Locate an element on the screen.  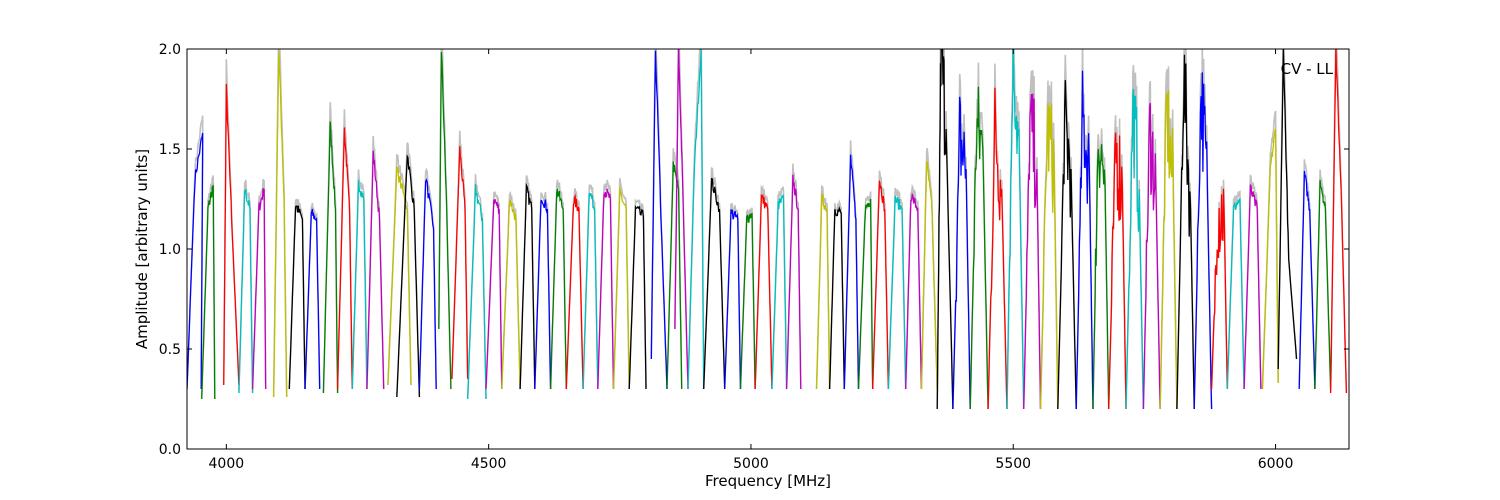
chart-annotation: CV - LL is located at coordinates (1307, 69).